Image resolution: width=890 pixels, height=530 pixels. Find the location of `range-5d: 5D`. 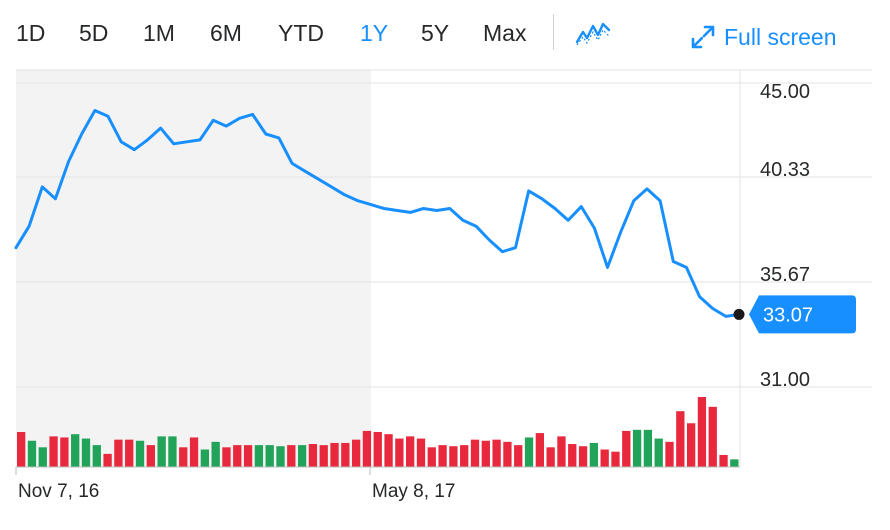

range-5d: 5D is located at coordinates (94, 33).